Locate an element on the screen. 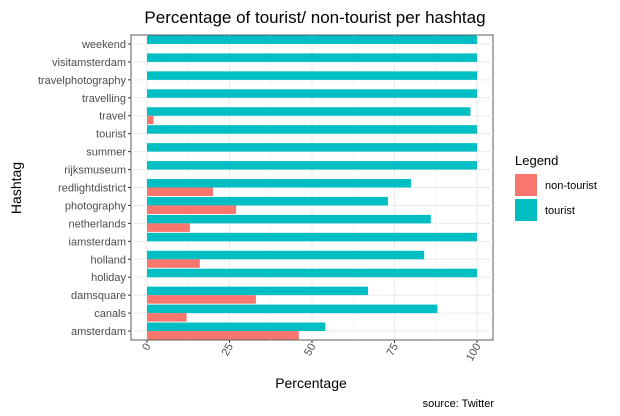 This screenshot has width=620, height=416. bar-tourist-netherlands is located at coordinates (289, 219).